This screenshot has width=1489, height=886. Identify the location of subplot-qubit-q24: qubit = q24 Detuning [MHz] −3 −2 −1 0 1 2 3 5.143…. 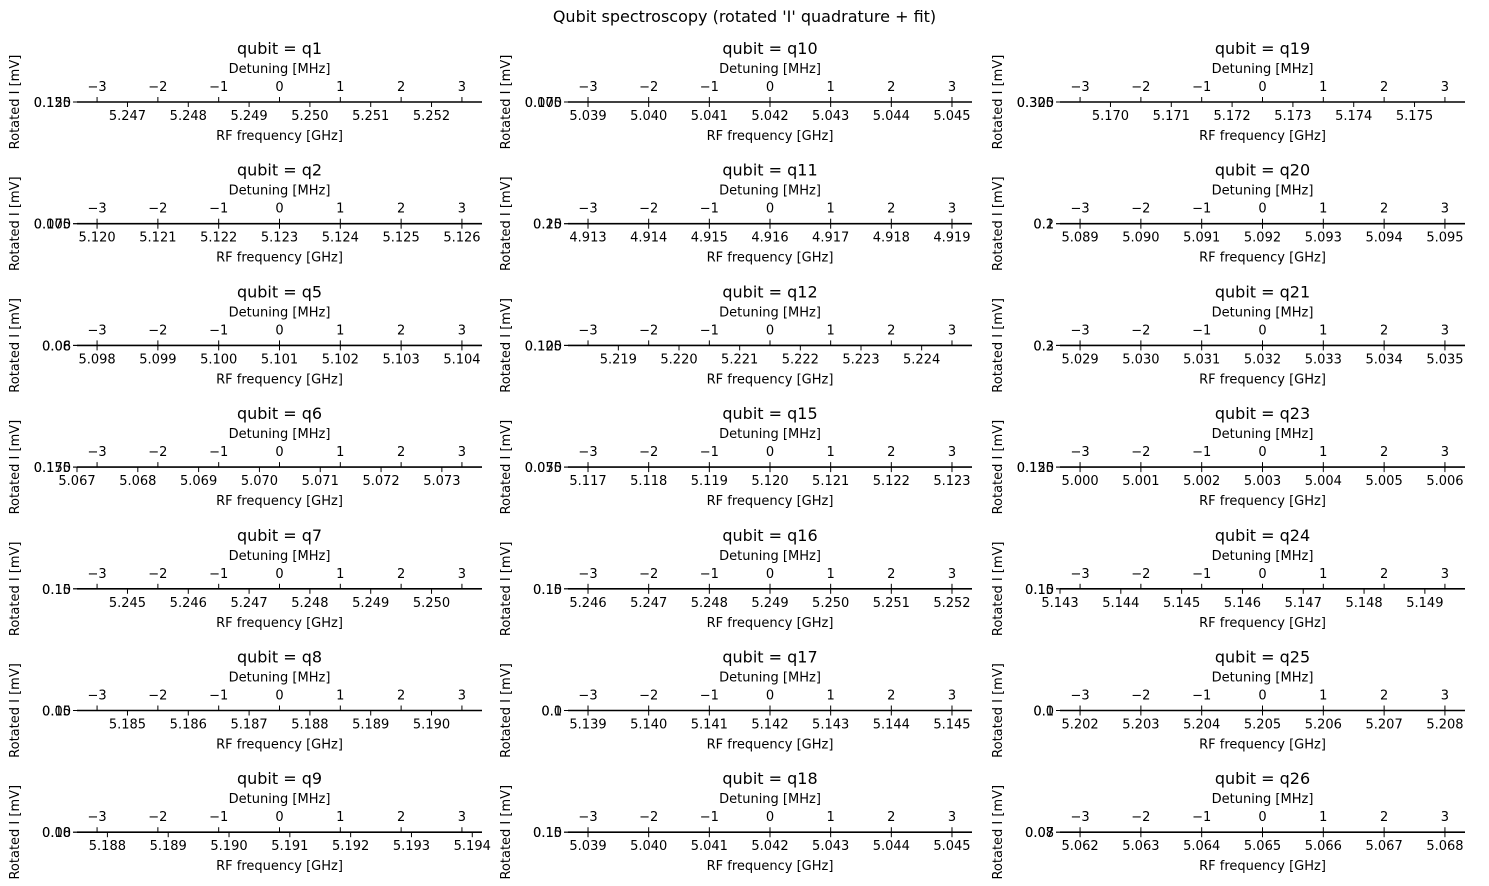
(1228, 581).